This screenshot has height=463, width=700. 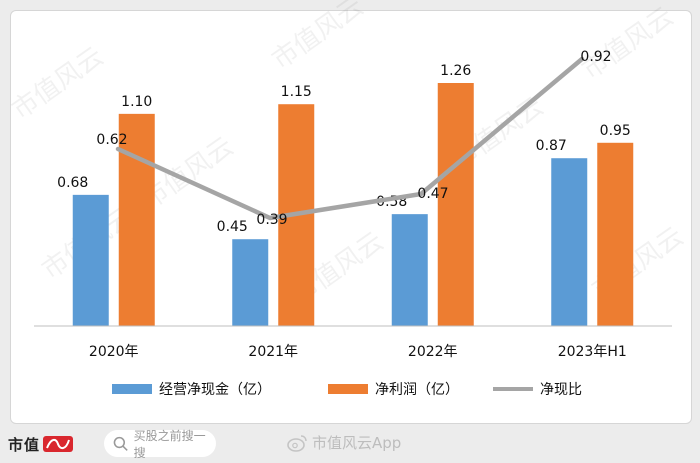 I want to click on search-box: 买股之前搜一搜, so click(x=160, y=444).